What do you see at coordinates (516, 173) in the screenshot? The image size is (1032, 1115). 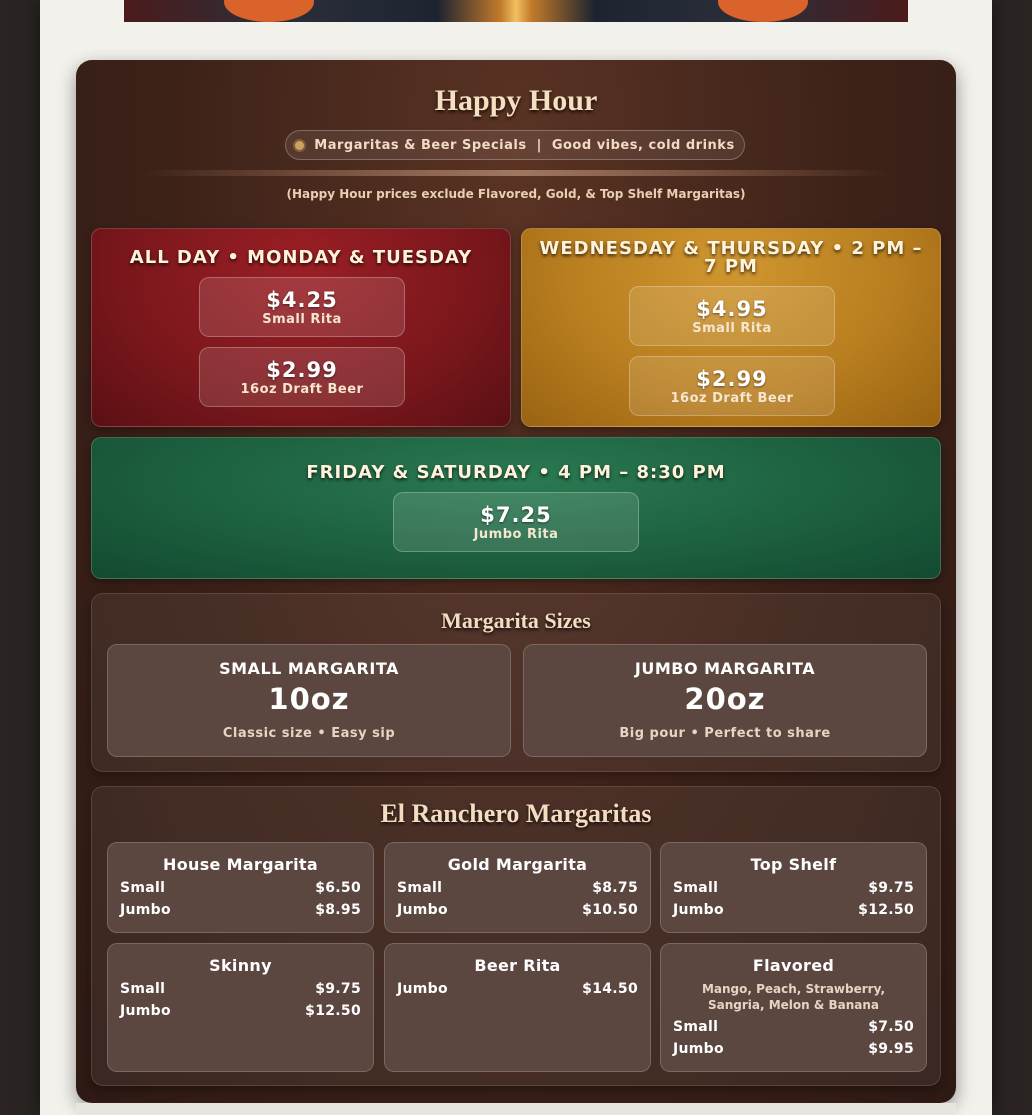 I see `divider` at bounding box center [516, 173].